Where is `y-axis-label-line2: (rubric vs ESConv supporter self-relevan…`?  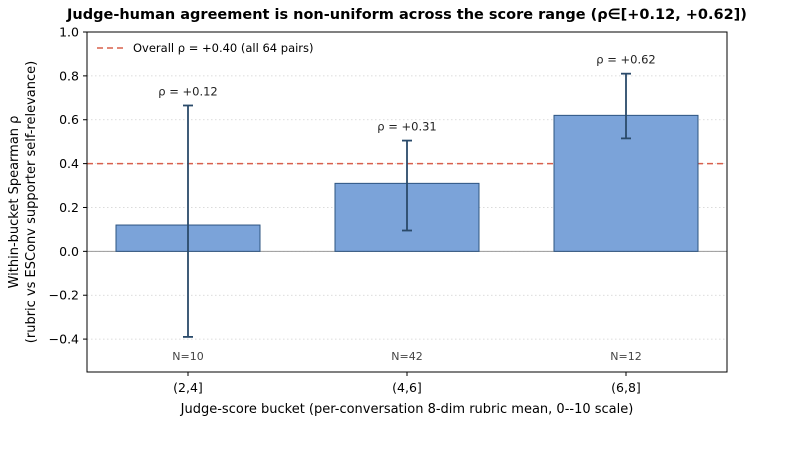 y-axis-label-line2: (rubric vs ESConv supporter self-relevan… is located at coordinates (31, 202).